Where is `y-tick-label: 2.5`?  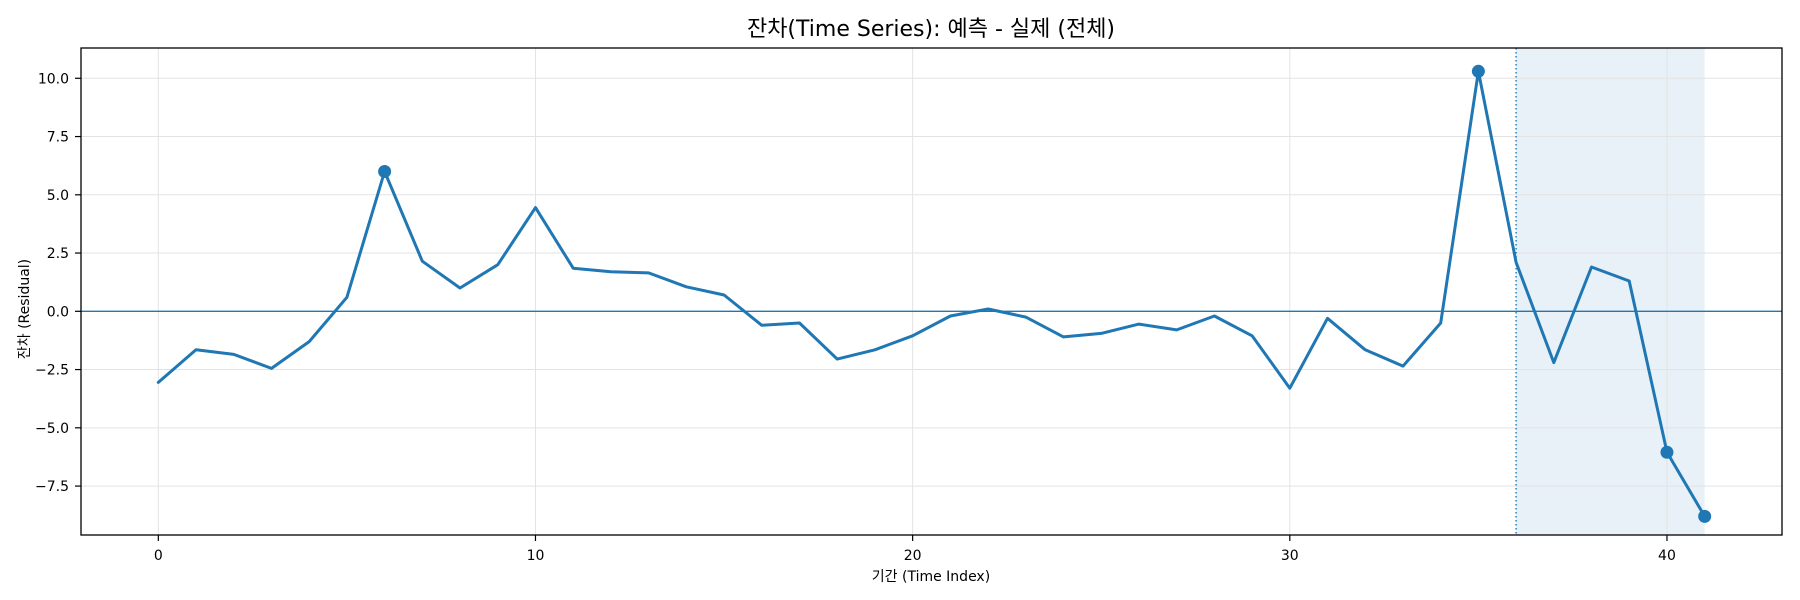 y-tick-label: 2.5 is located at coordinates (58, 254).